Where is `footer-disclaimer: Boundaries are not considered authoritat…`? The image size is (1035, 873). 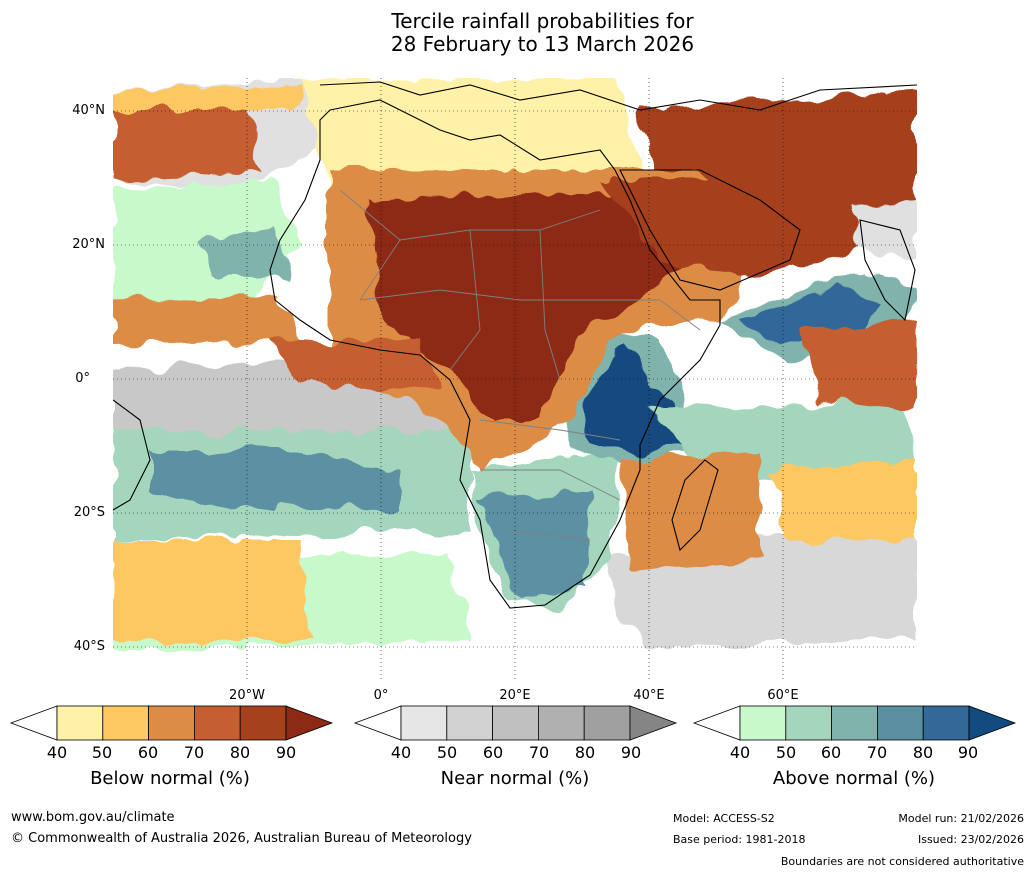 footer-disclaimer: Boundaries are not considered authoritat… is located at coordinates (902, 861).